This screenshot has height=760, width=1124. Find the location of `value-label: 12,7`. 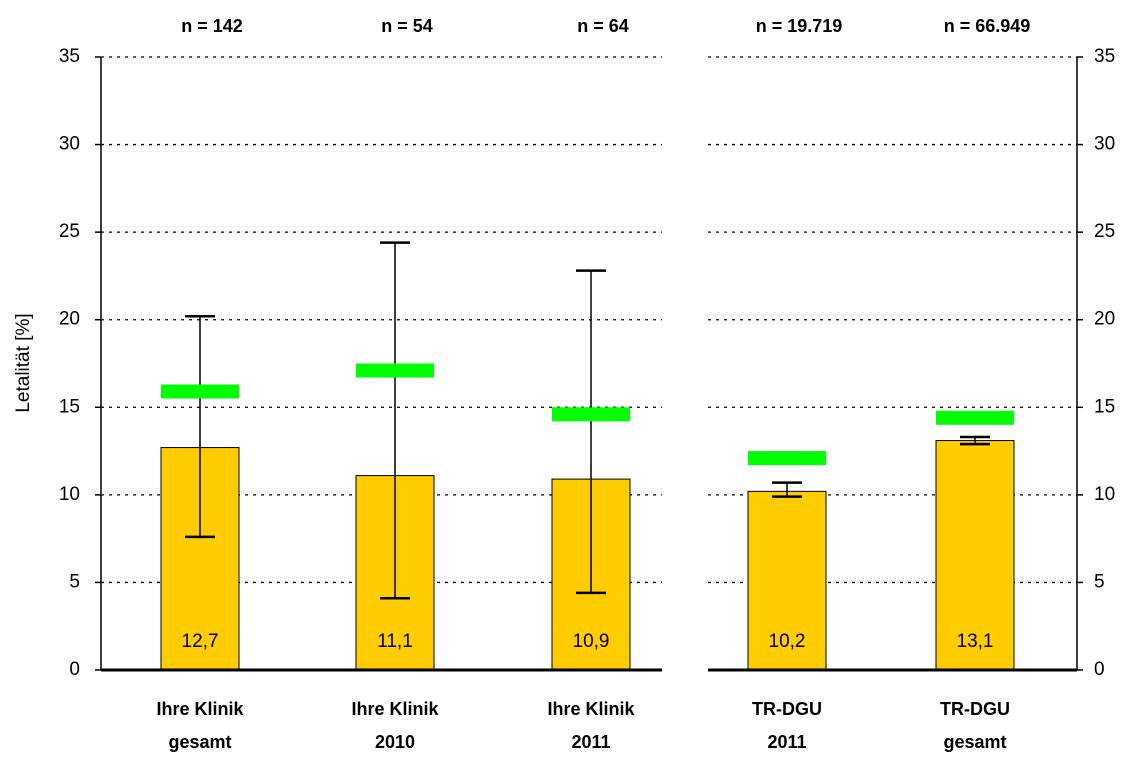

value-label: 12,7 is located at coordinates (200, 641).